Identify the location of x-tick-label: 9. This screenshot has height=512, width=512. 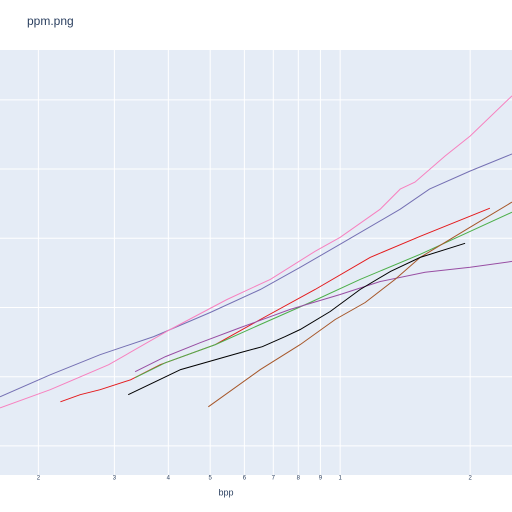
(321, 479).